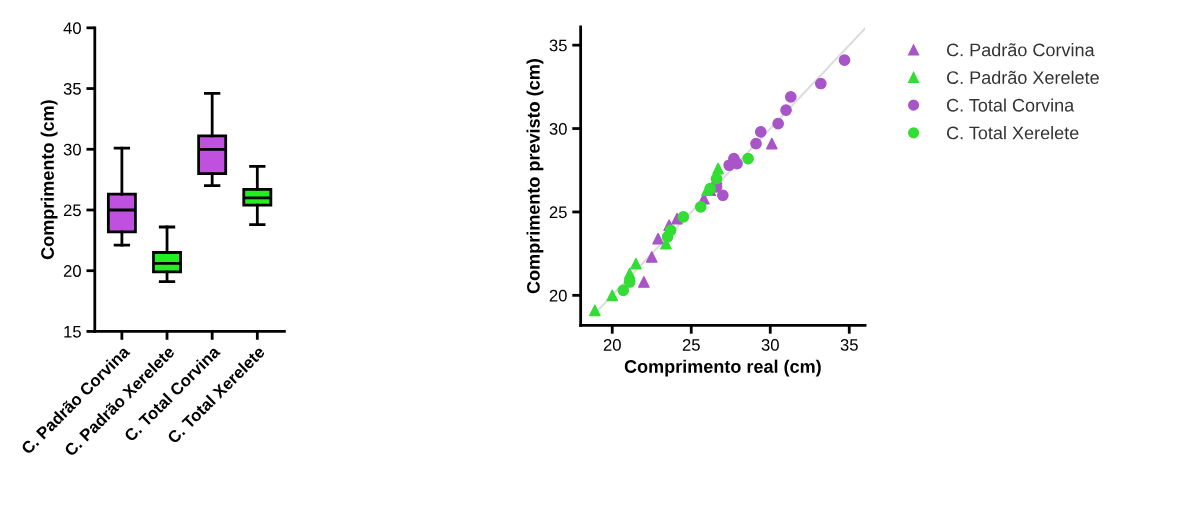 The image size is (1185, 506). I want to click on y-tick-label: 40, so click(72, 28).